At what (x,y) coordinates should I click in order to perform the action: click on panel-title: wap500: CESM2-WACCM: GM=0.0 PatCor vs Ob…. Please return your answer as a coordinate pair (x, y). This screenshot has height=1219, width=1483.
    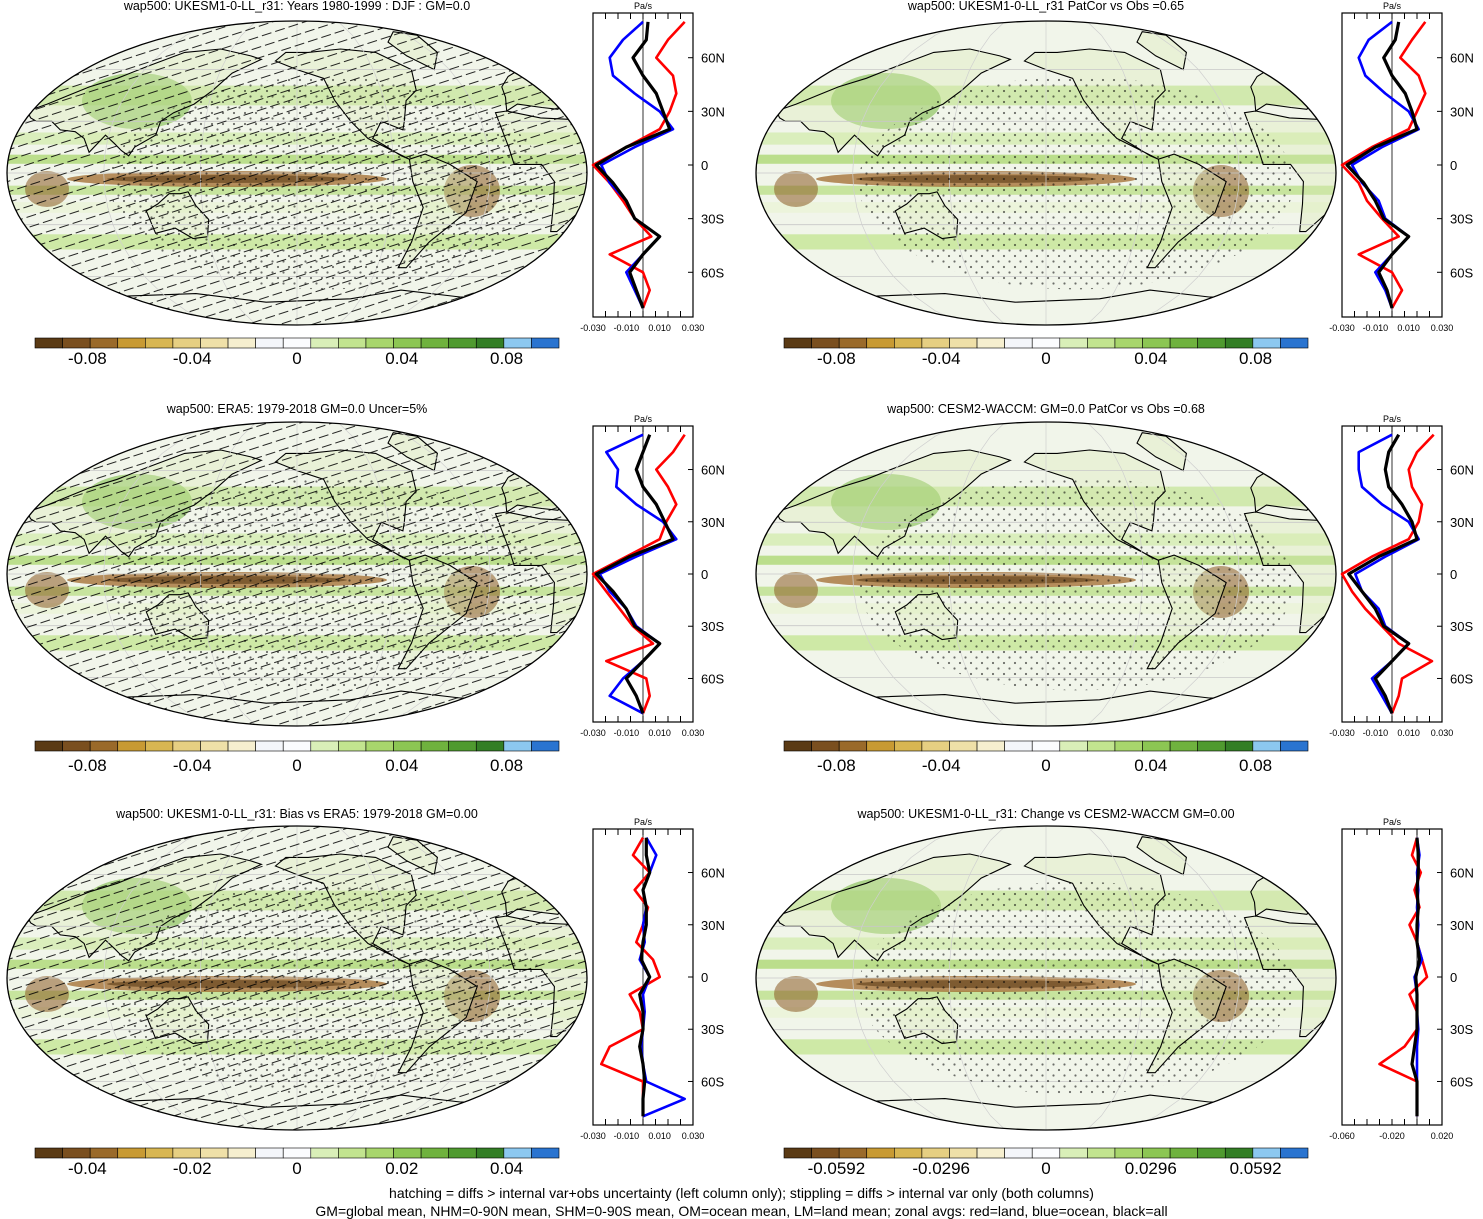
    Looking at the image, I should click on (1045, 409).